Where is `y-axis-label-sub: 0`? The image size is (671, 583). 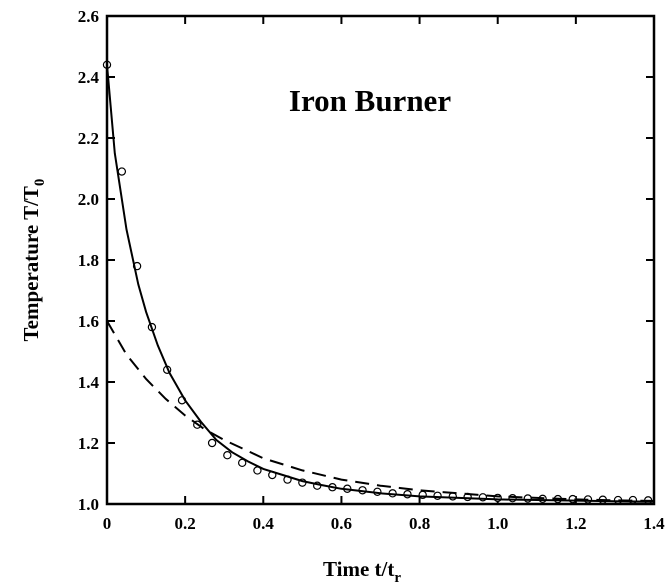 y-axis-label-sub: 0 is located at coordinates (40, 183).